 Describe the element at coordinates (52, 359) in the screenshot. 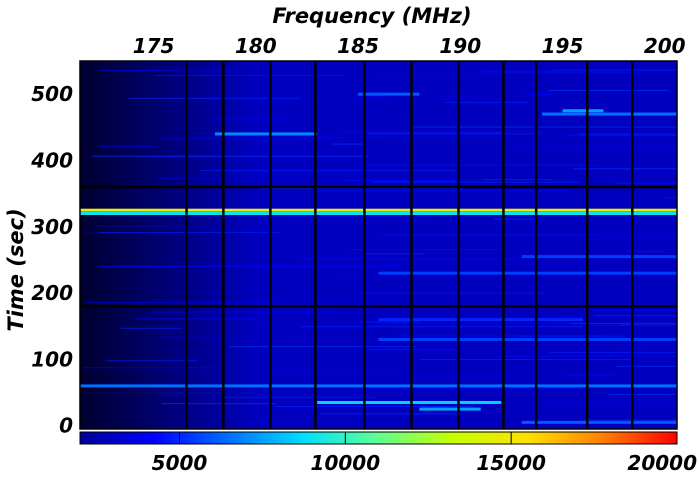

I see `y-tick-label: 100` at that location.